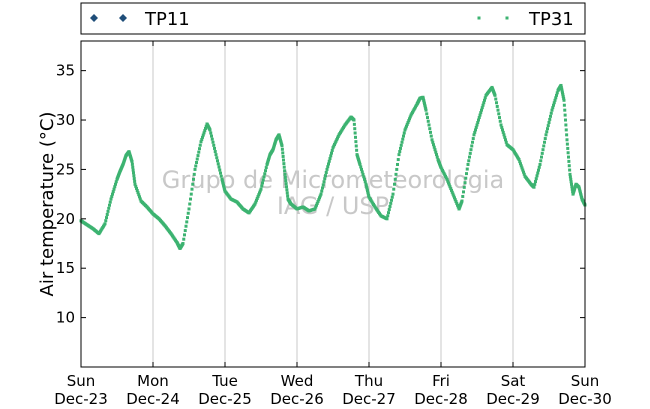 Image resolution: width=650 pixels, height=409 pixels. Describe the element at coordinates (333, 18) in the screenshot. I see `legend-box` at that location.